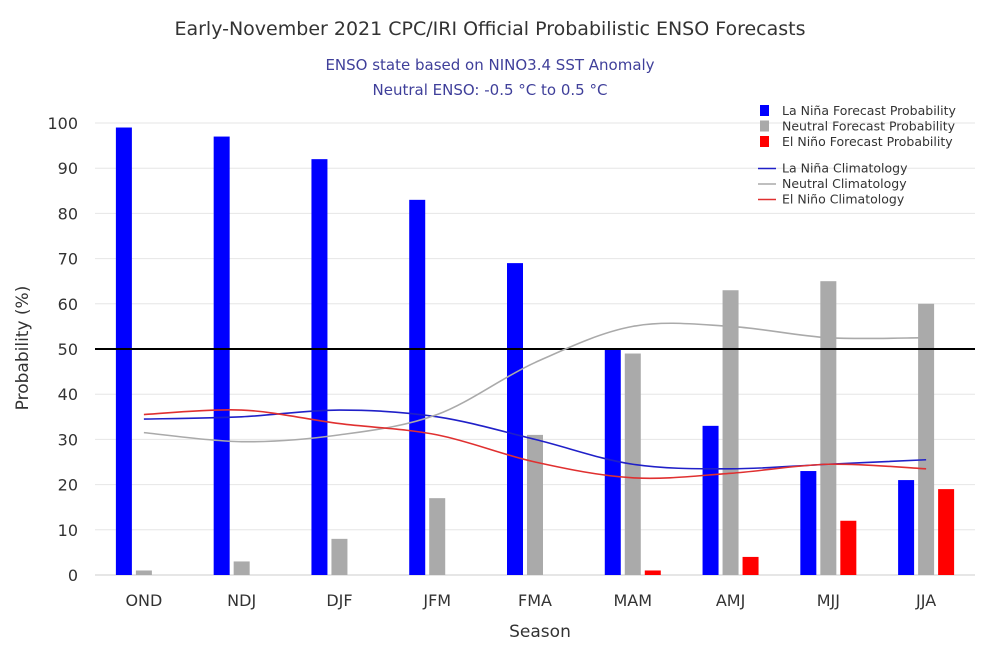 This screenshot has width=1000, height=657. I want to click on y-axis-ticks: 0 10 20 30 40 50 60 70 80 90 100, so click(62, 349).